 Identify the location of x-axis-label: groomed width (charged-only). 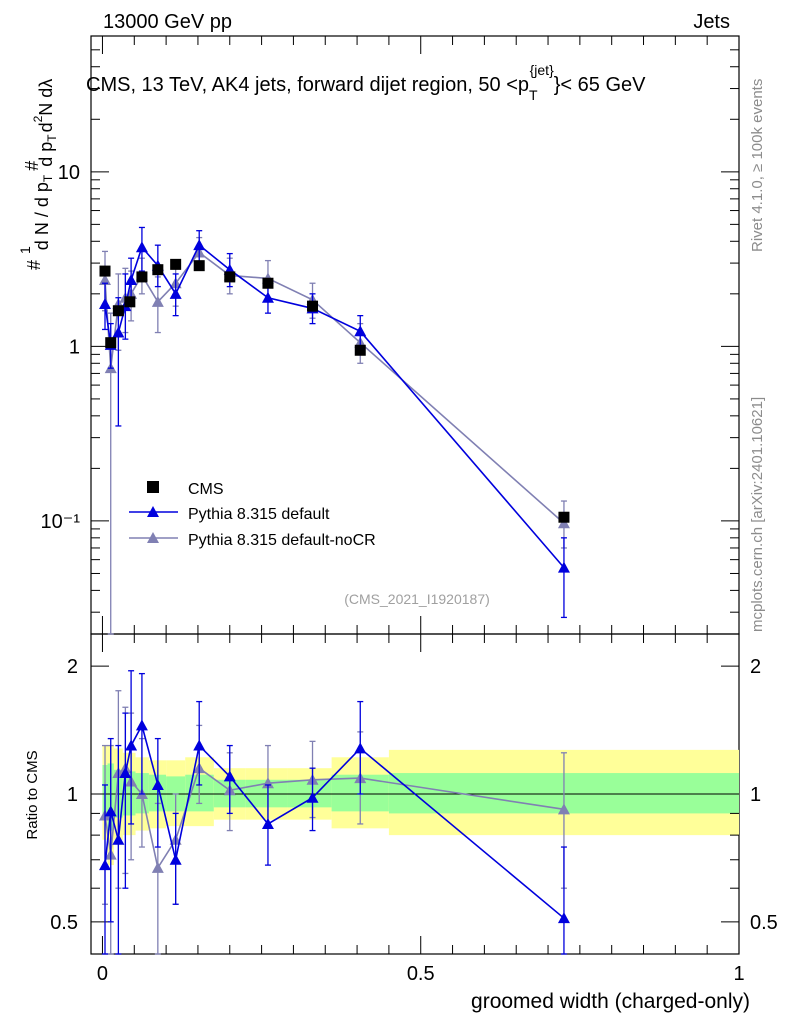
(610, 1001).